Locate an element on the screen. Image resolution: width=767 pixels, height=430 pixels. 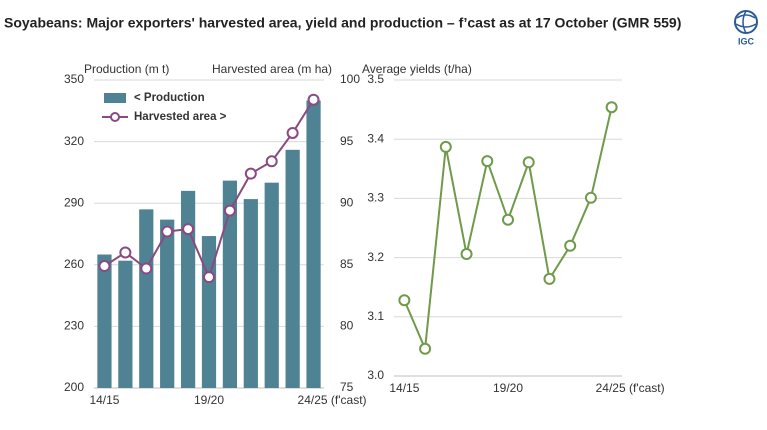
logo: IGC is located at coordinates (746, 28).